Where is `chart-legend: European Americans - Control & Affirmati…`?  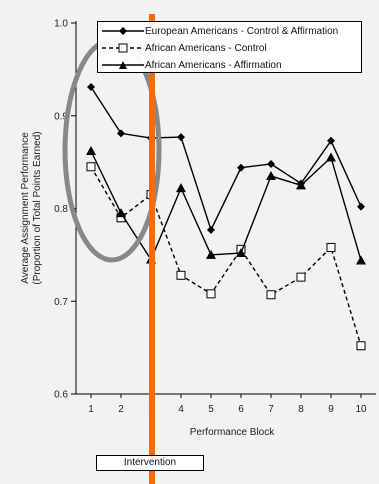 chart-legend: European Americans - Control & Affirmati… is located at coordinates (229, 47).